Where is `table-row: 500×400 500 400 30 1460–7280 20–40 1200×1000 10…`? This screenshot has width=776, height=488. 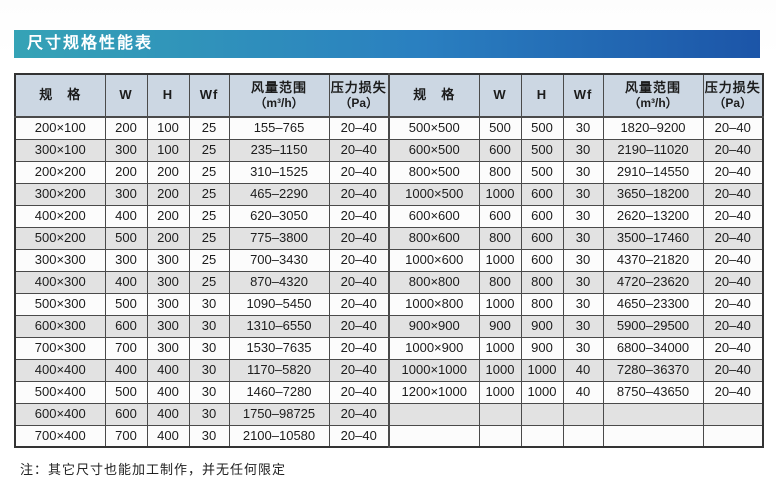 table-row: 500×400 500 400 30 1460–7280 20–40 1200×1000 10… is located at coordinates (389, 392).